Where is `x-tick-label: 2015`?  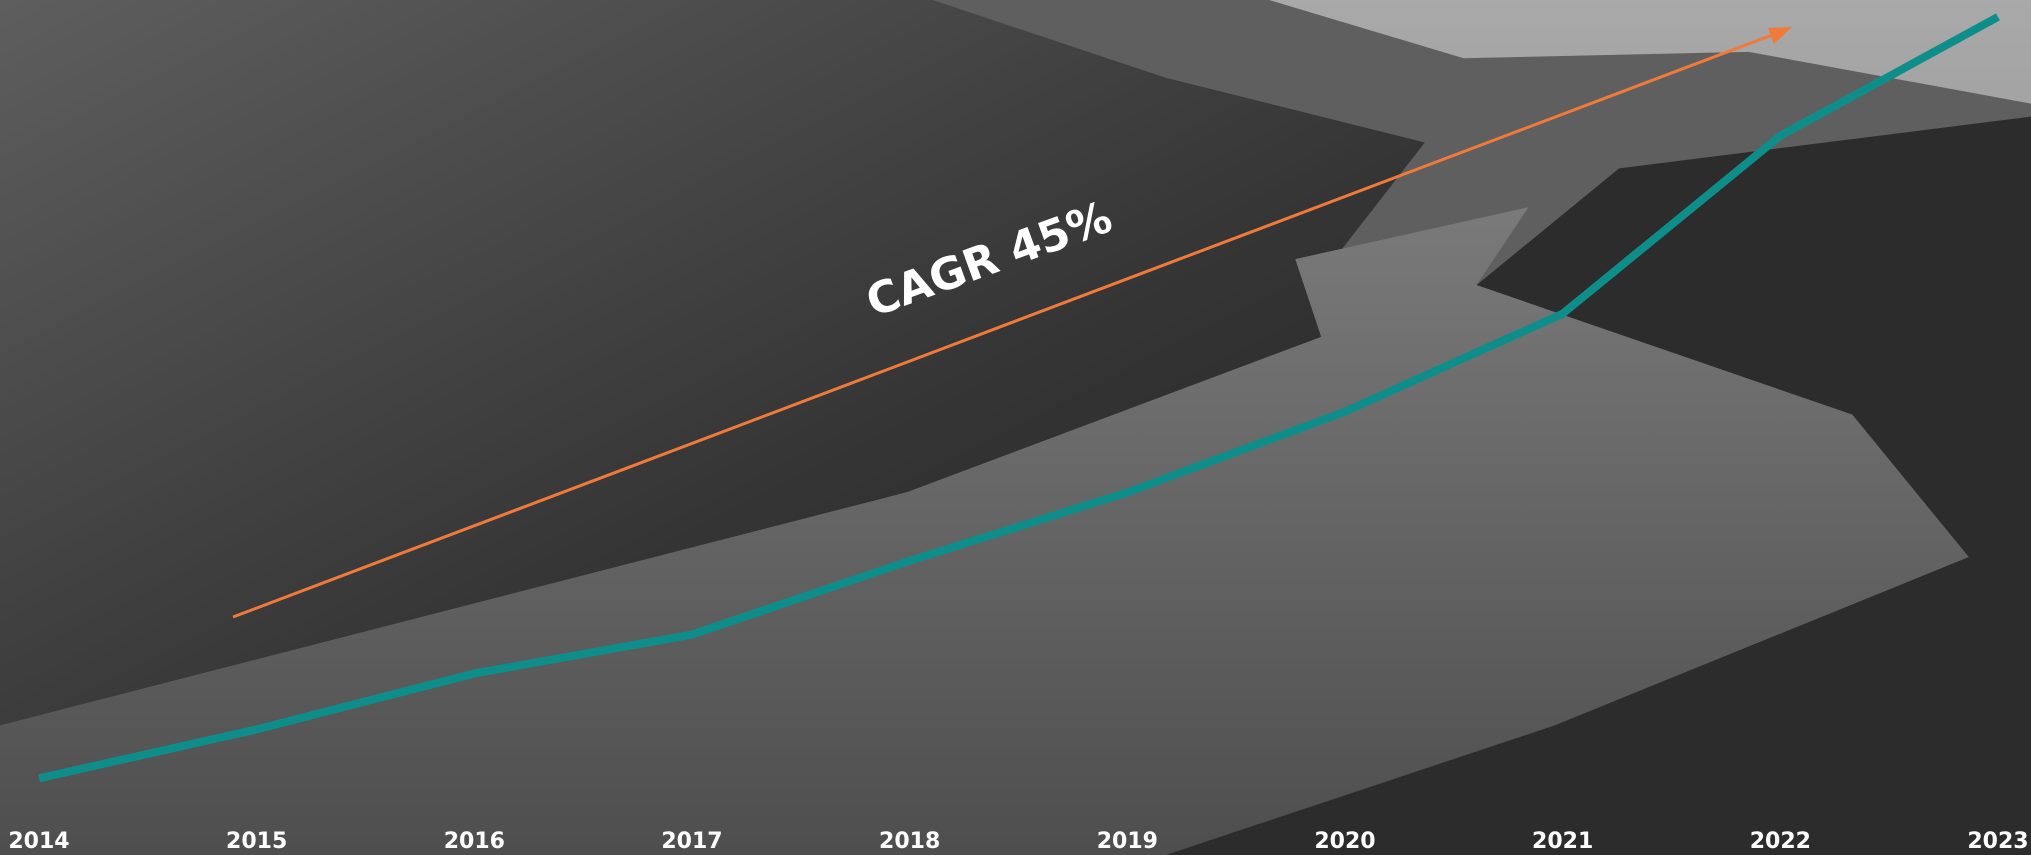
x-tick-label: 2015 is located at coordinates (256, 841).